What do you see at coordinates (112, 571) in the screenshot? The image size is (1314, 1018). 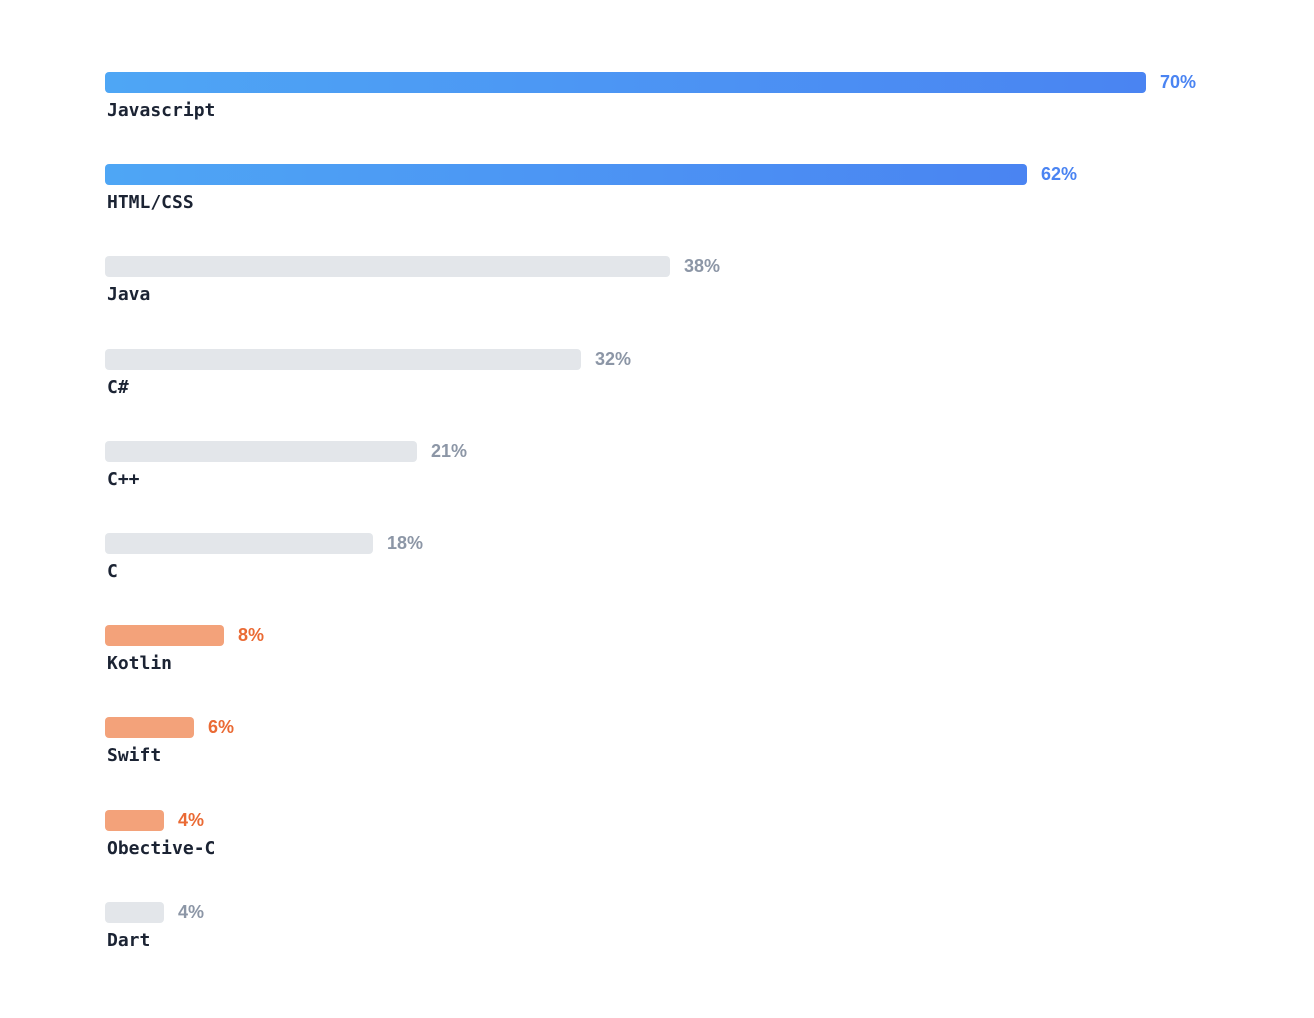 I see `category-label: C` at bounding box center [112, 571].